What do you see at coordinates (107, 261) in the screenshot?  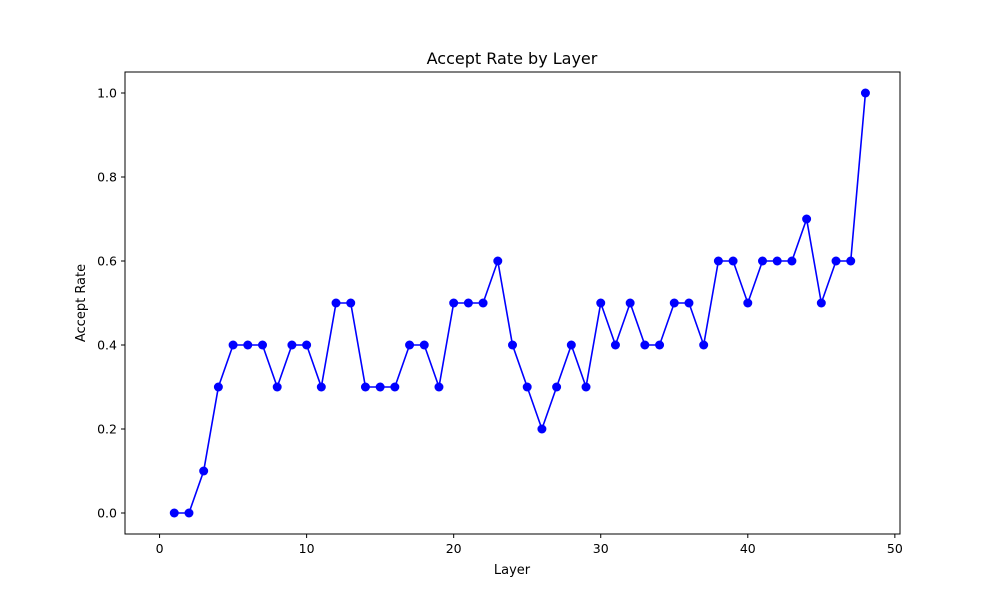 I see `y-tick-label: 0.6` at bounding box center [107, 261].